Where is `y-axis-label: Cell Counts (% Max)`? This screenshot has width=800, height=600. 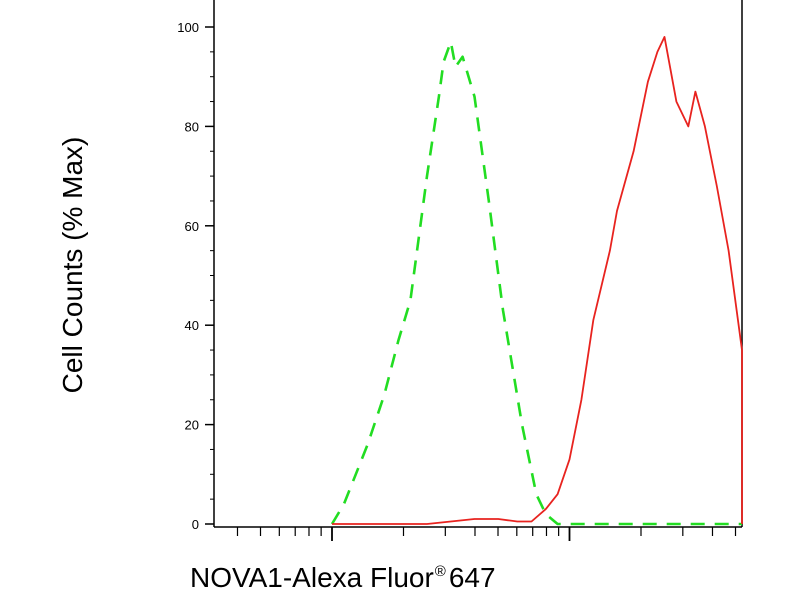 y-axis-label: Cell Counts (% Max) is located at coordinates (72, 265).